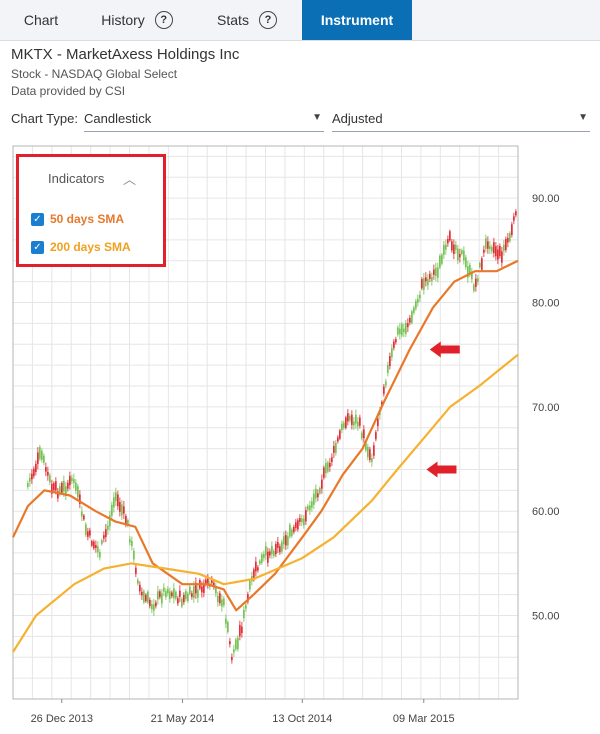 Image resolution: width=600 pixels, height=734 pixels. I want to click on adjustment-select: Adjusted ▼, so click(461, 119).